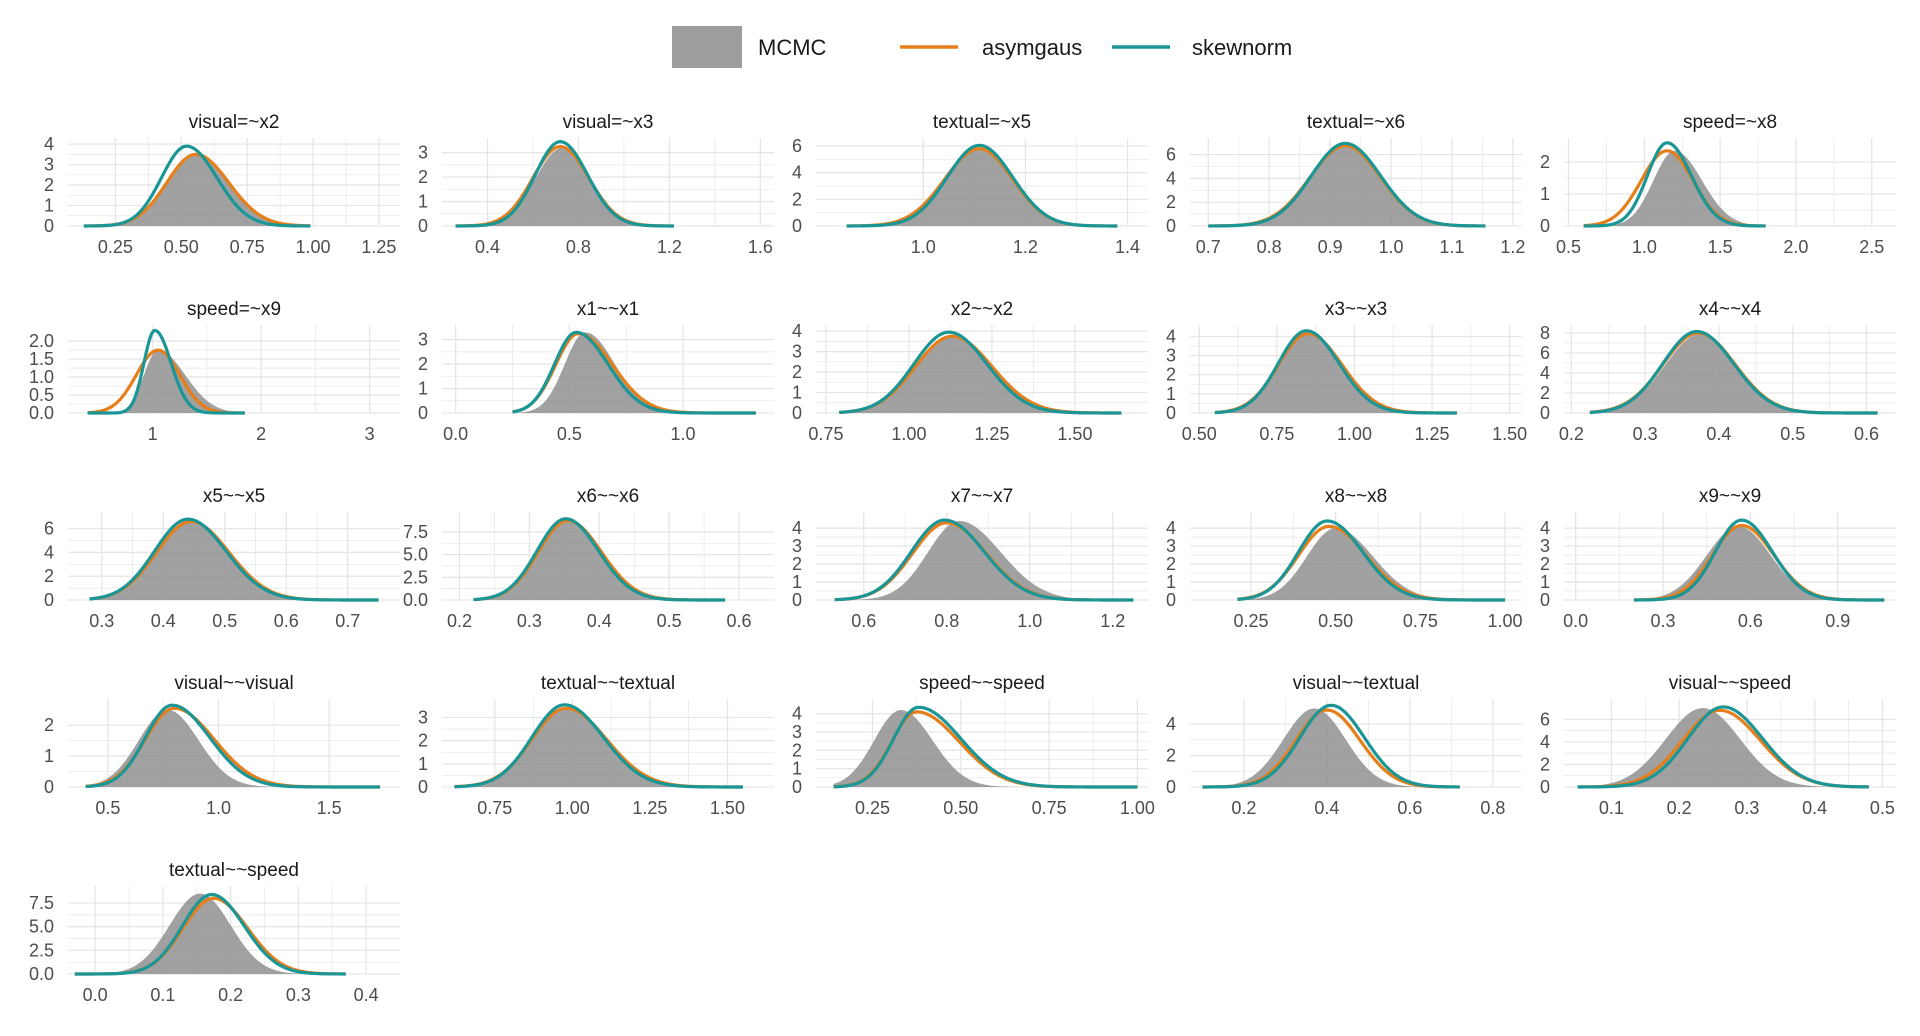 The image size is (1920, 1036). What do you see at coordinates (1611, 808) in the screenshot?
I see `x-tick-label: 0.1` at bounding box center [1611, 808].